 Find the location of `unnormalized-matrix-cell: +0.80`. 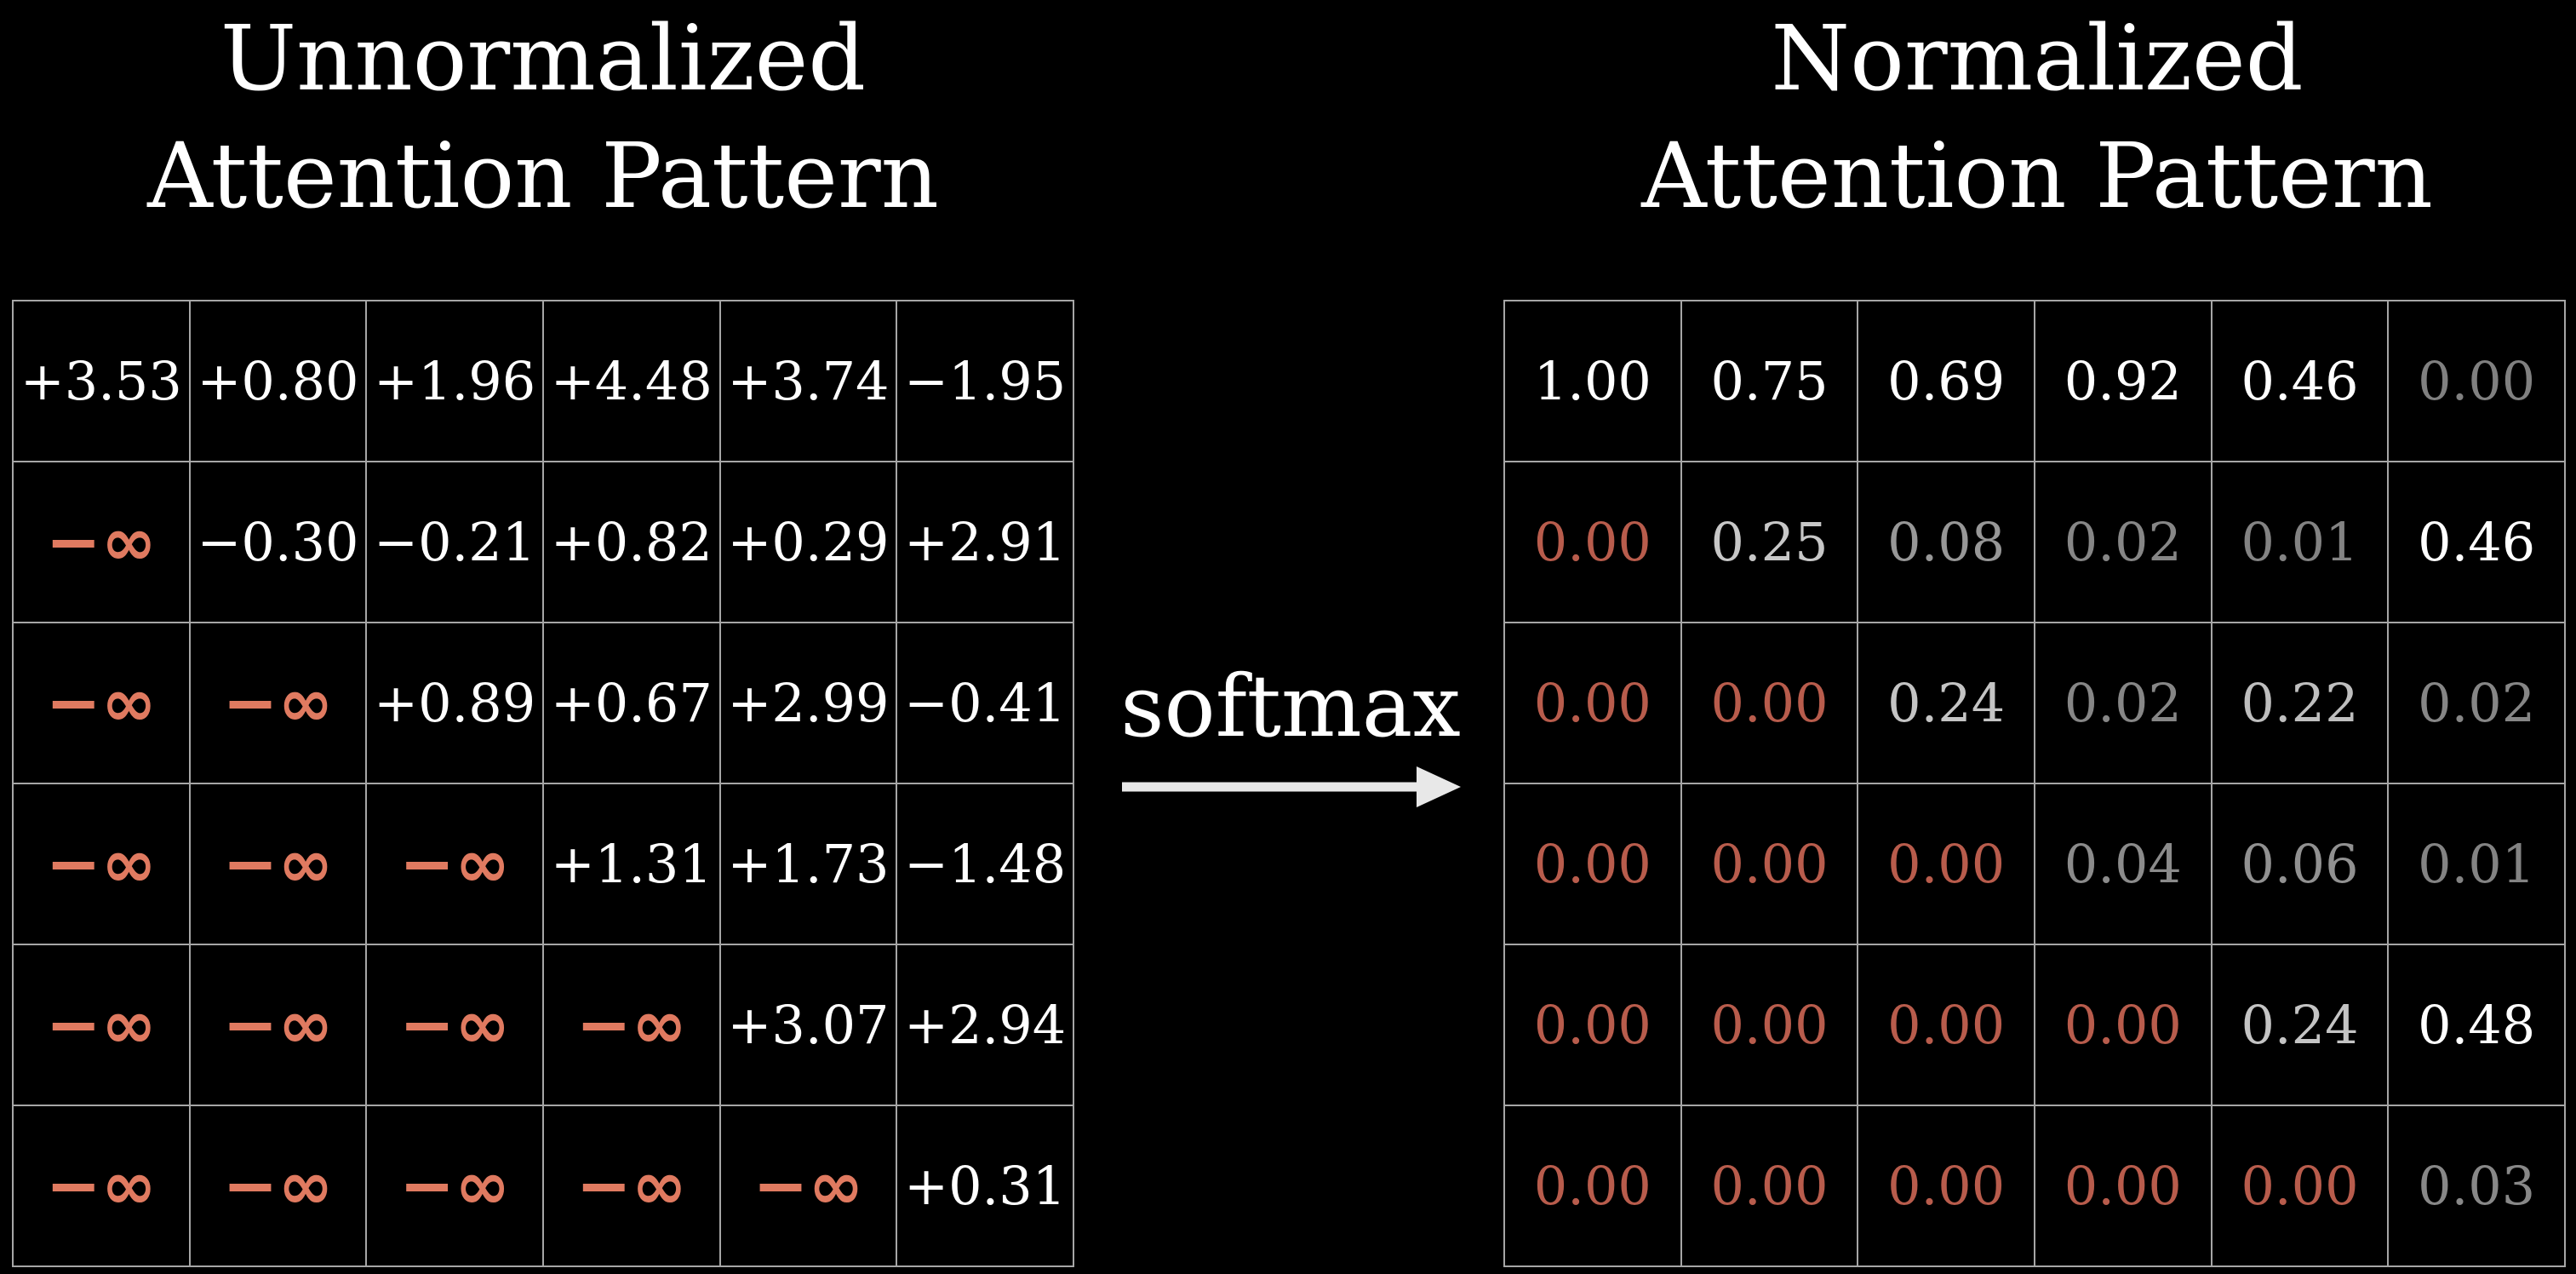

unnormalized-matrix-cell: +0.80 is located at coordinates (279, 381).